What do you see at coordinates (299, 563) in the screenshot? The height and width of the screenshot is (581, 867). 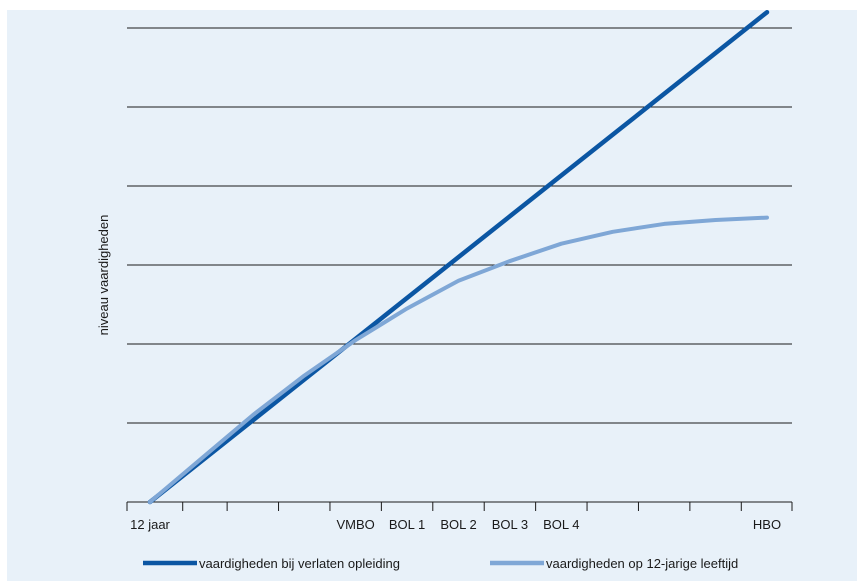 I see `legend-label: vaardigheden bij verlaten opleiding` at bounding box center [299, 563].